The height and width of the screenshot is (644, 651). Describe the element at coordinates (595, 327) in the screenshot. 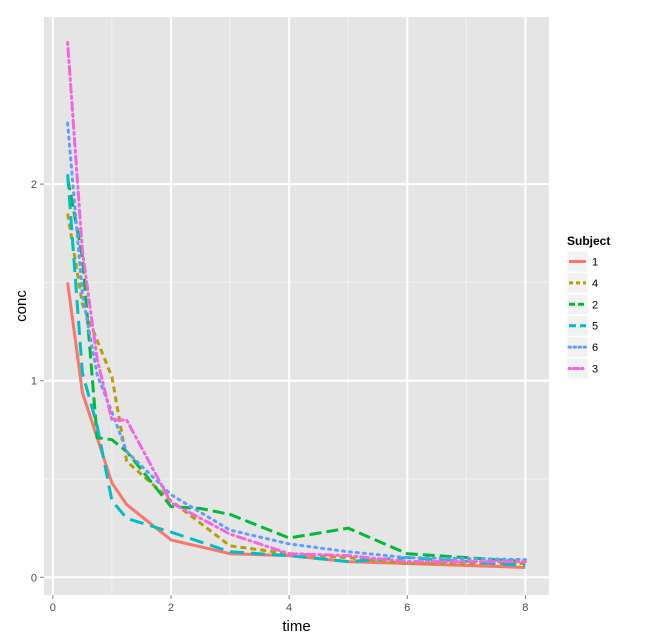

I see `legend-label-5: 5` at that location.